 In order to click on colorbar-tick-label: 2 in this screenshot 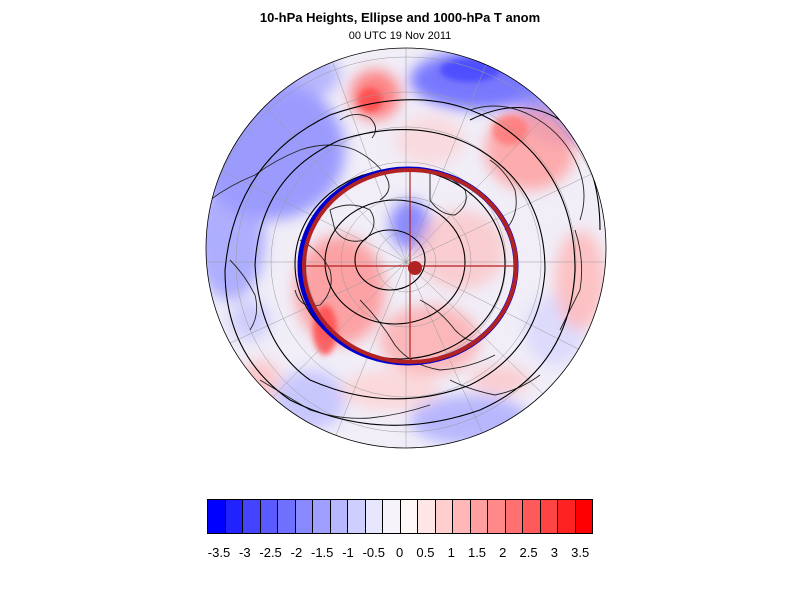, I will do `click(503, 552)`.